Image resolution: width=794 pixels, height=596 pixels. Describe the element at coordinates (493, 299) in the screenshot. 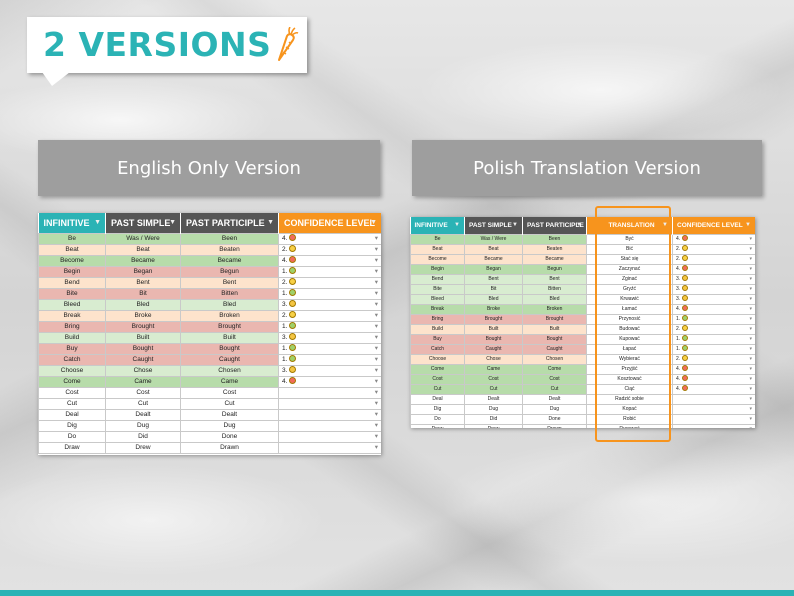

I see `past-simple-cell: Bled` at that location.